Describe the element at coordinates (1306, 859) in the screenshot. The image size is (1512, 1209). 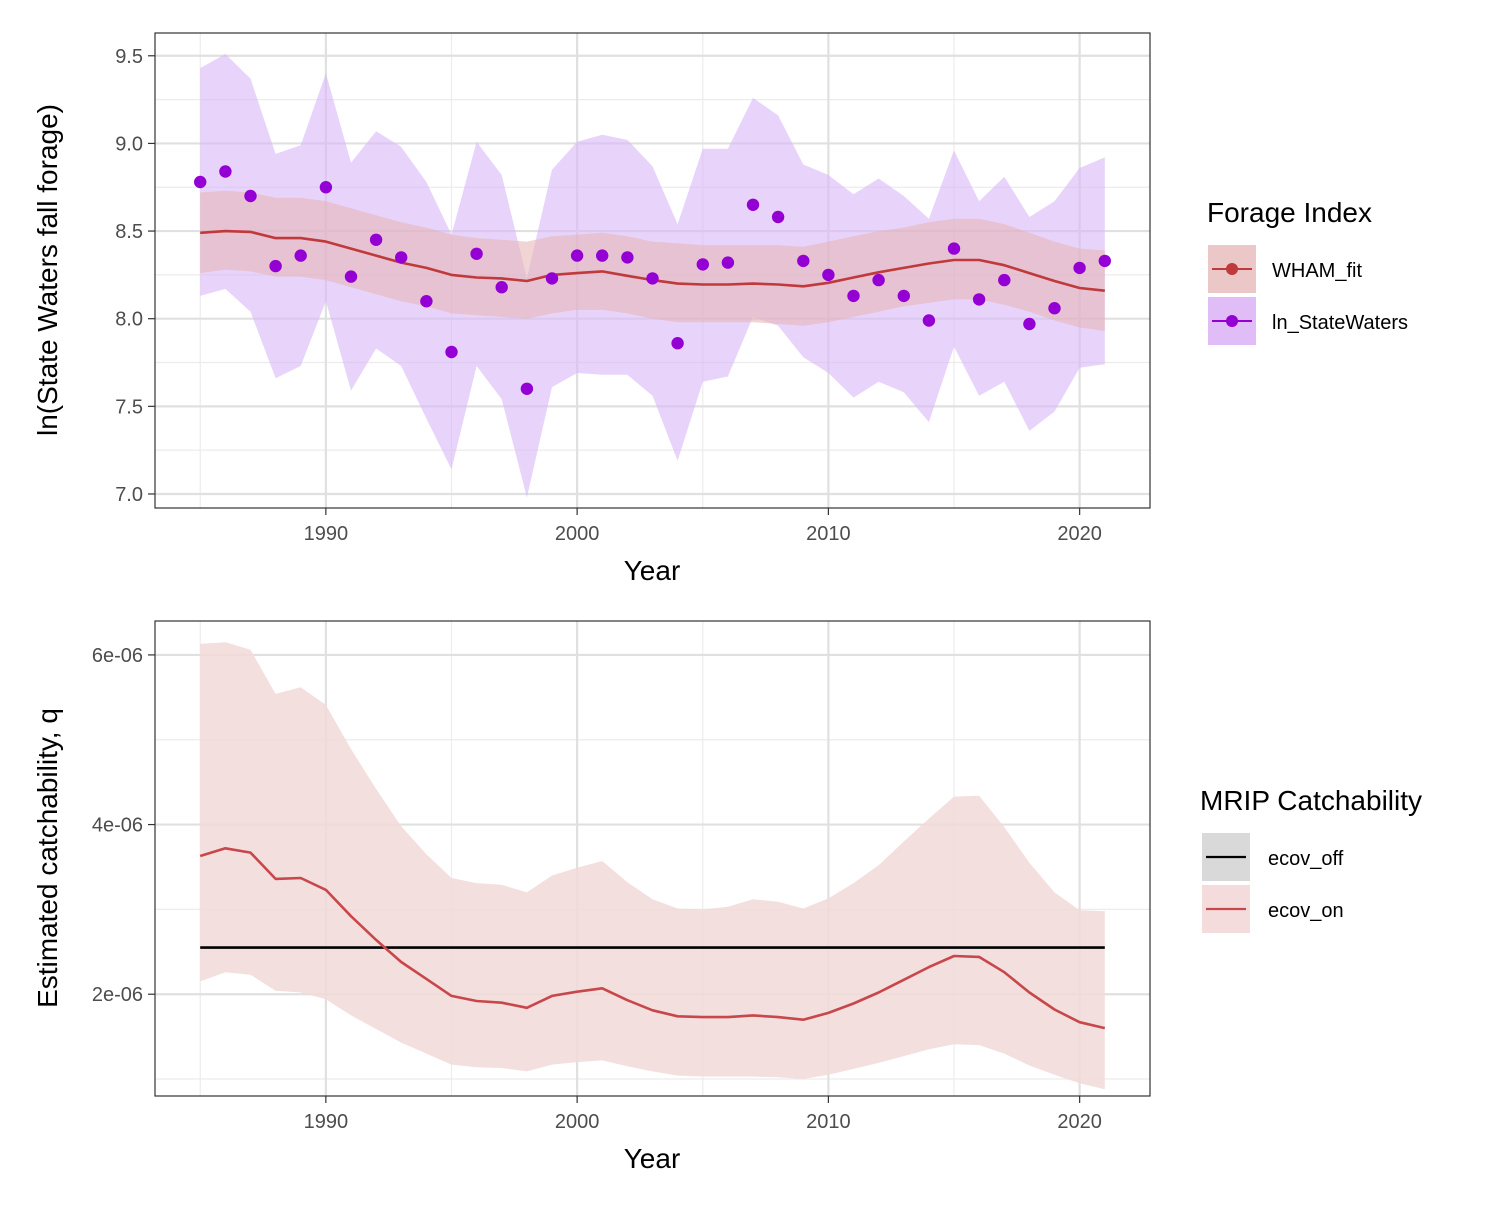
I see `legend-label-ecov-off: ecov_off` at that location.